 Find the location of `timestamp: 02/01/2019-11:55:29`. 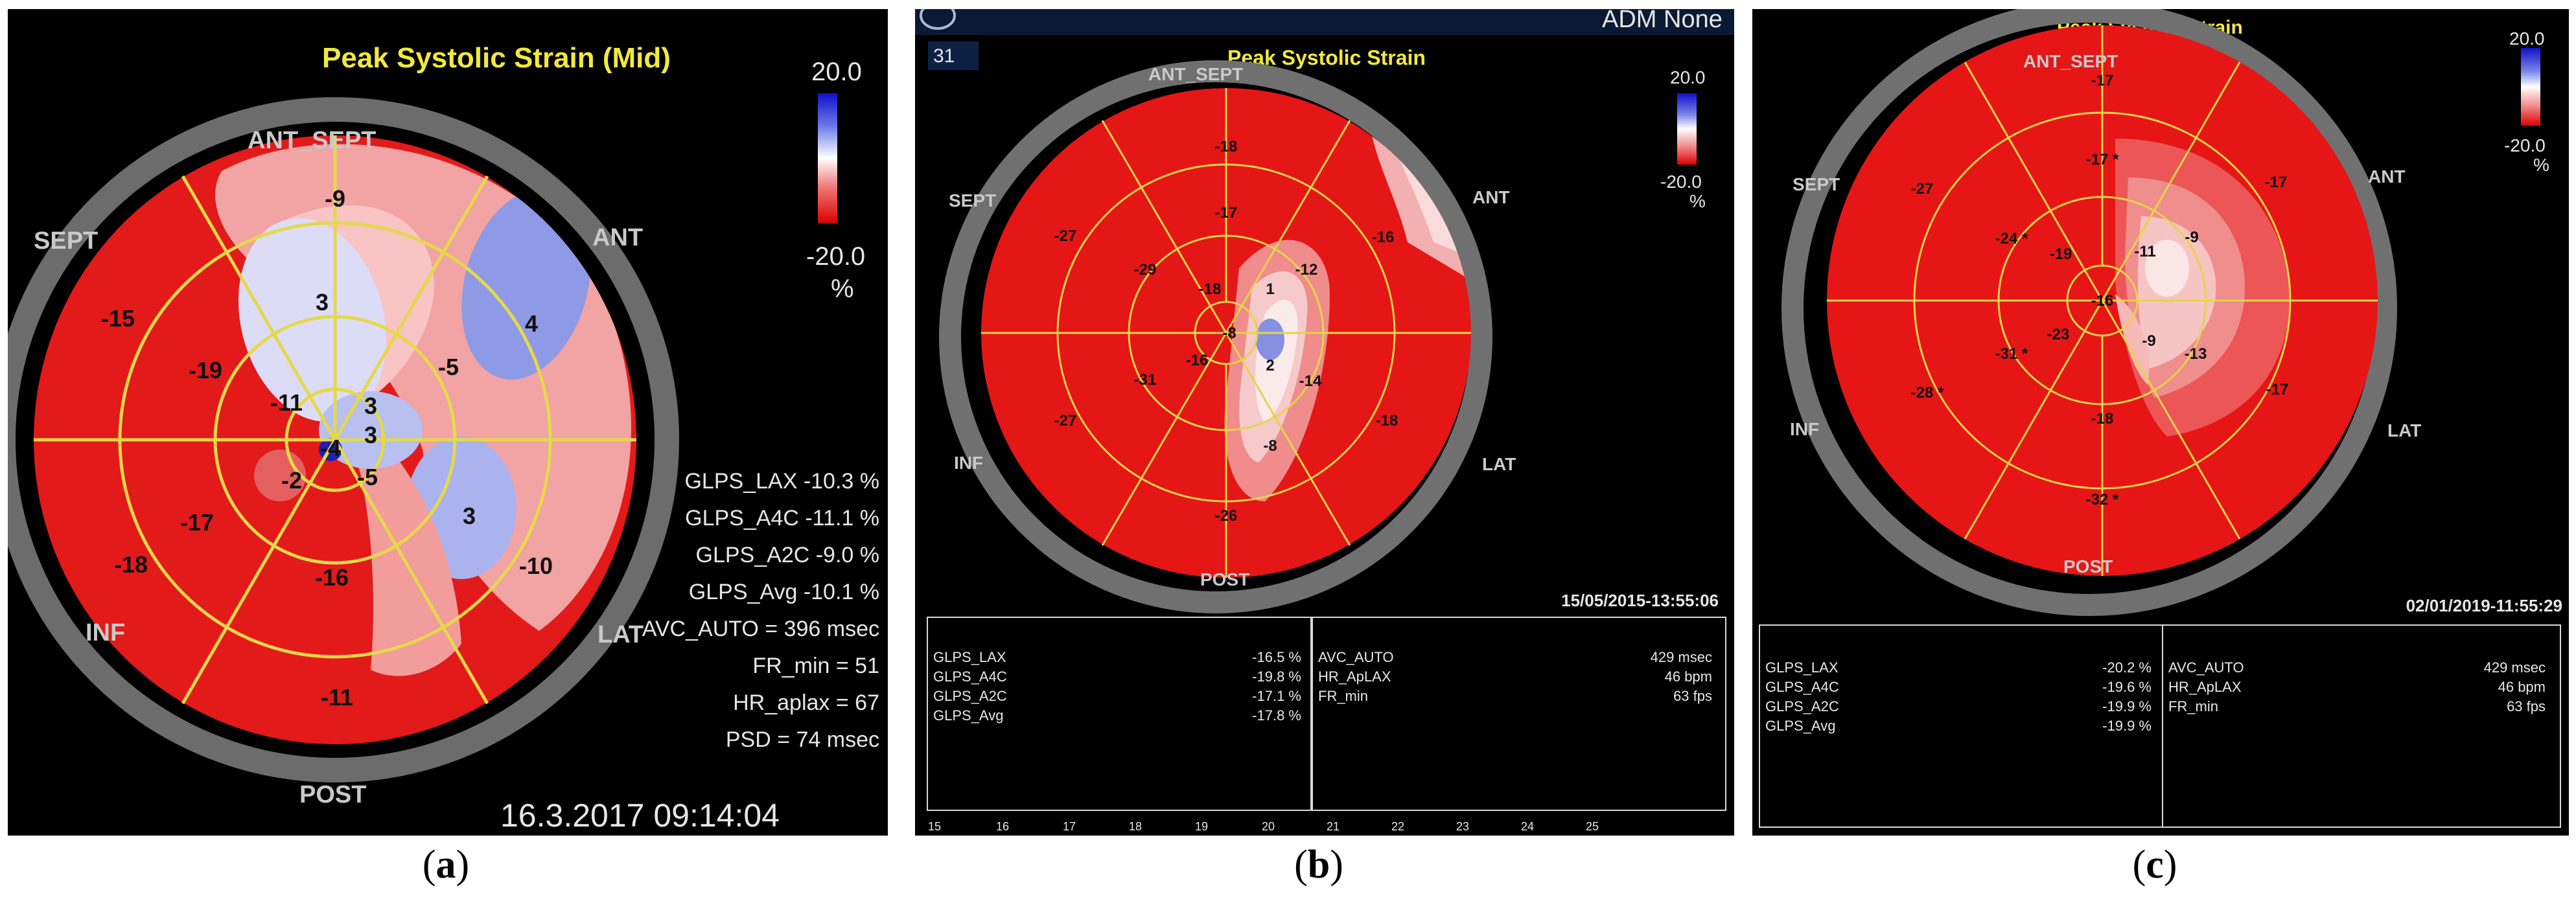

timestamp: 02/01/2019-11:55:29 is located at coordinates (2484, 606).